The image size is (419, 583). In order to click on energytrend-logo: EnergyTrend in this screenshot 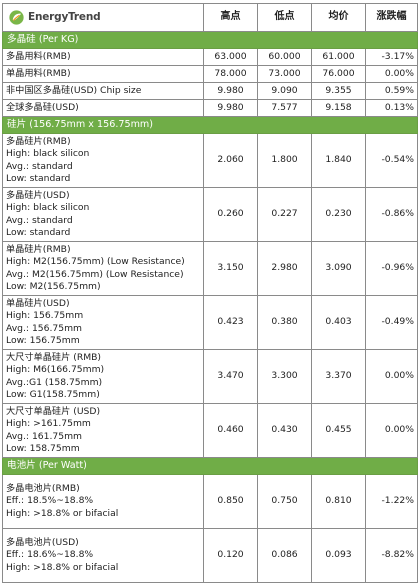, I will do `click(104, 17)`.